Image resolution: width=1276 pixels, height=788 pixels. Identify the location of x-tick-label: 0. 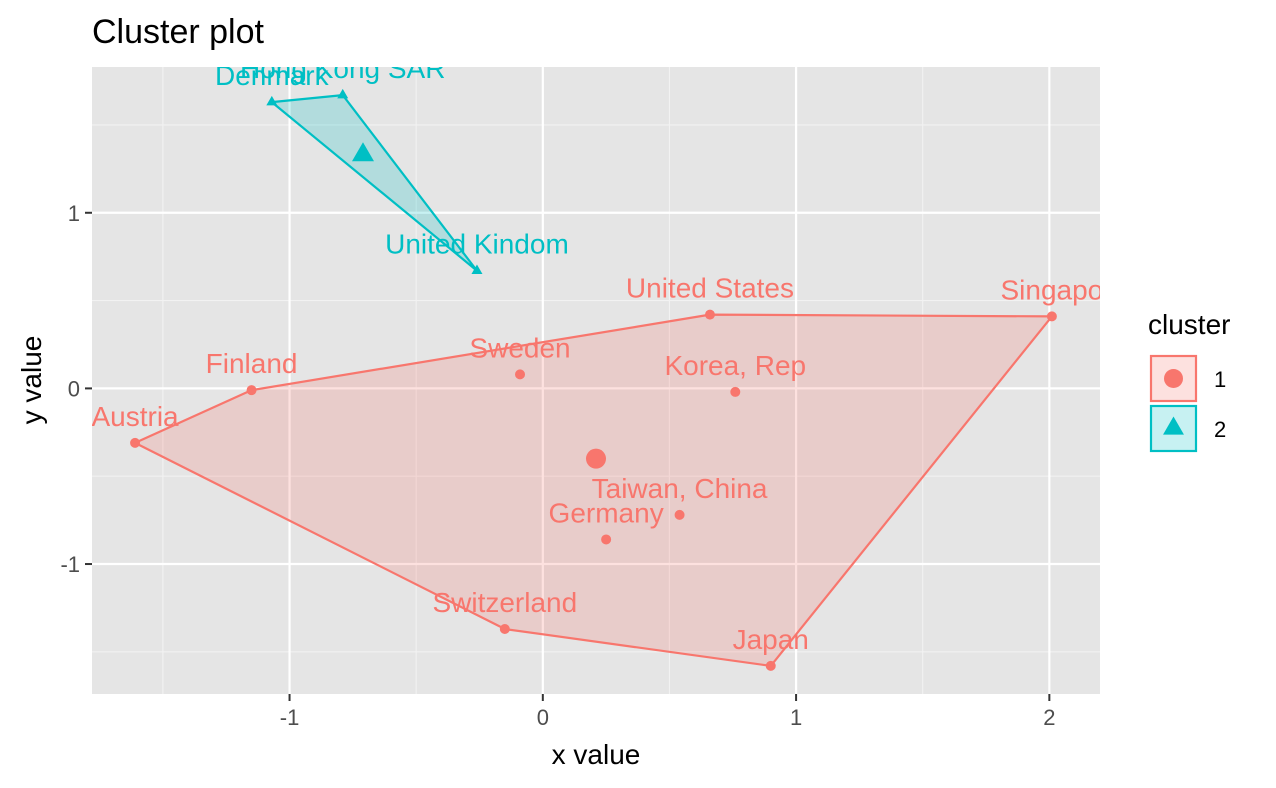
(543, 717).